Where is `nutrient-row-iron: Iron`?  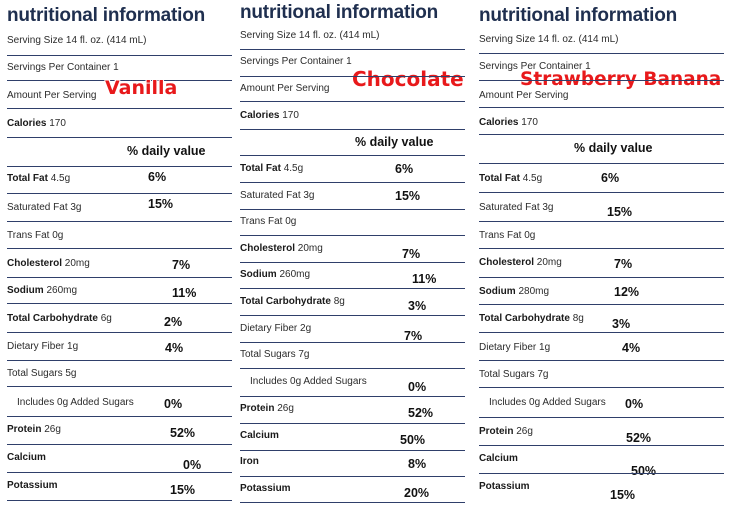 nutrient-row-iron: Iron is located at coordinates (249, 461).